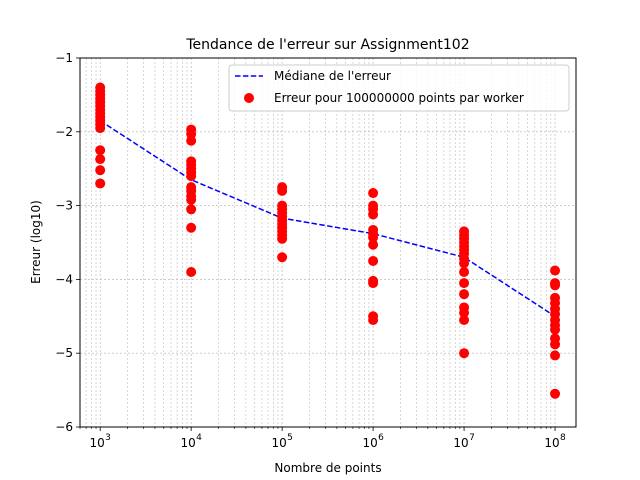 The height and width of the screenshot is (480, 640). What do you see at coordinates (332, 76) in the screenshot?
I see `legend-label-median: Médiane de l'erreur` at bounding box center [332, 76].